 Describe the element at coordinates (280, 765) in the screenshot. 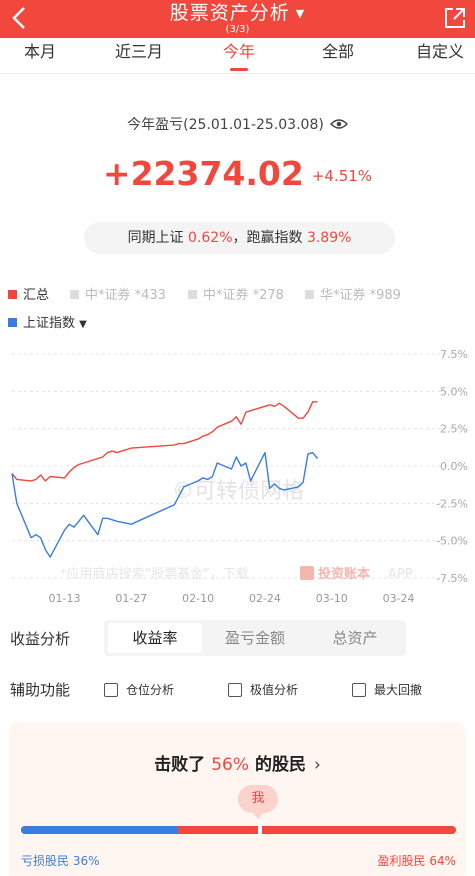

I see `beat-suffix: 的股民` at that location.